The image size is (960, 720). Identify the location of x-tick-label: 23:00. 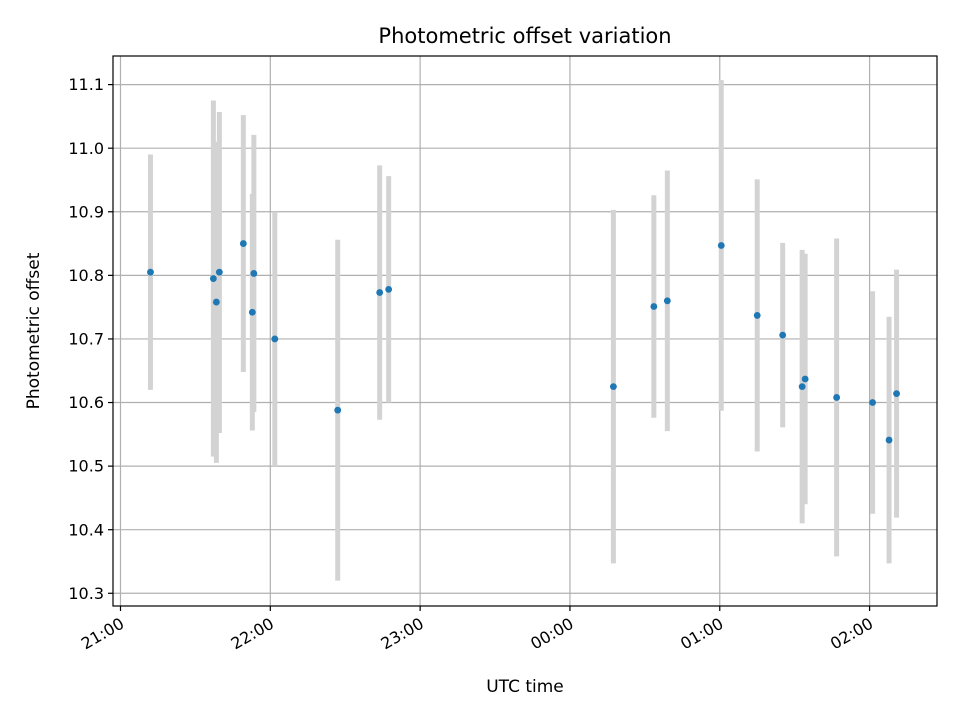
(401, 634).